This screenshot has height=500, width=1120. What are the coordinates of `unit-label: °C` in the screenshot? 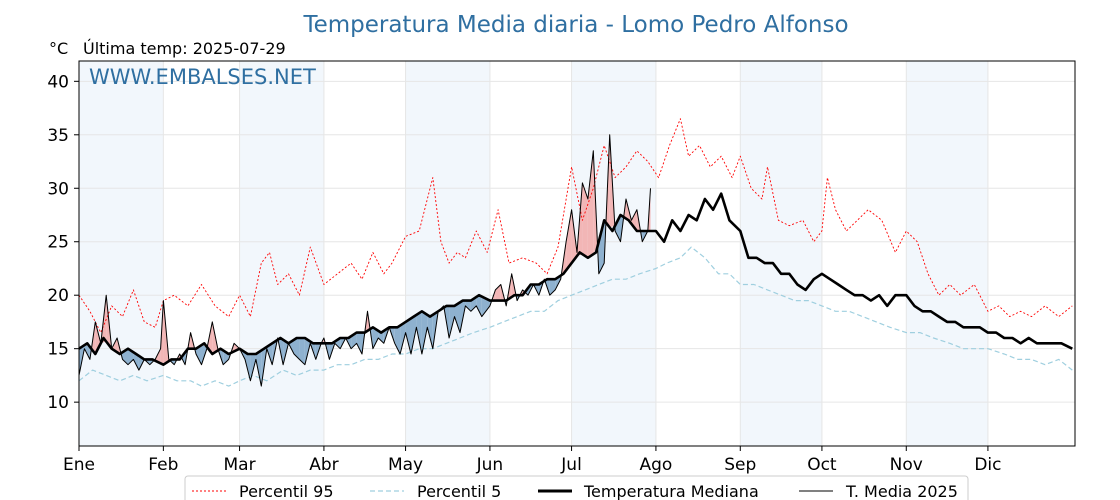 It's located at (58, 48).